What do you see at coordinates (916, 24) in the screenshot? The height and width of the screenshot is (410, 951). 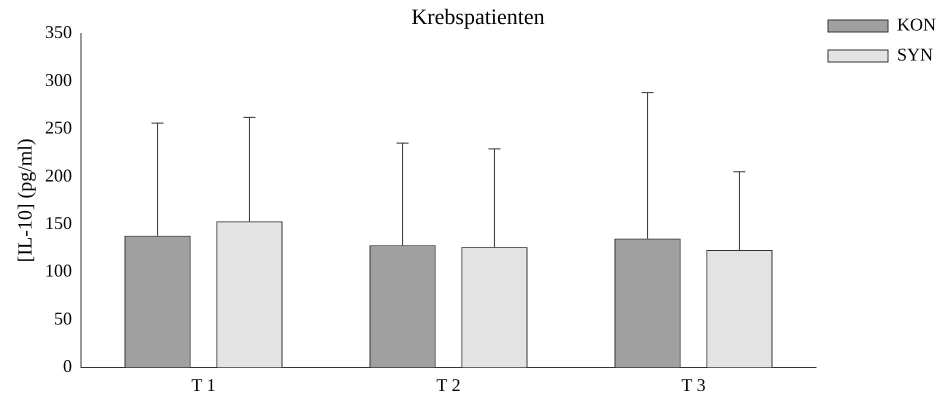 I see `legend-label: KON` at bounding box center [916, 24].